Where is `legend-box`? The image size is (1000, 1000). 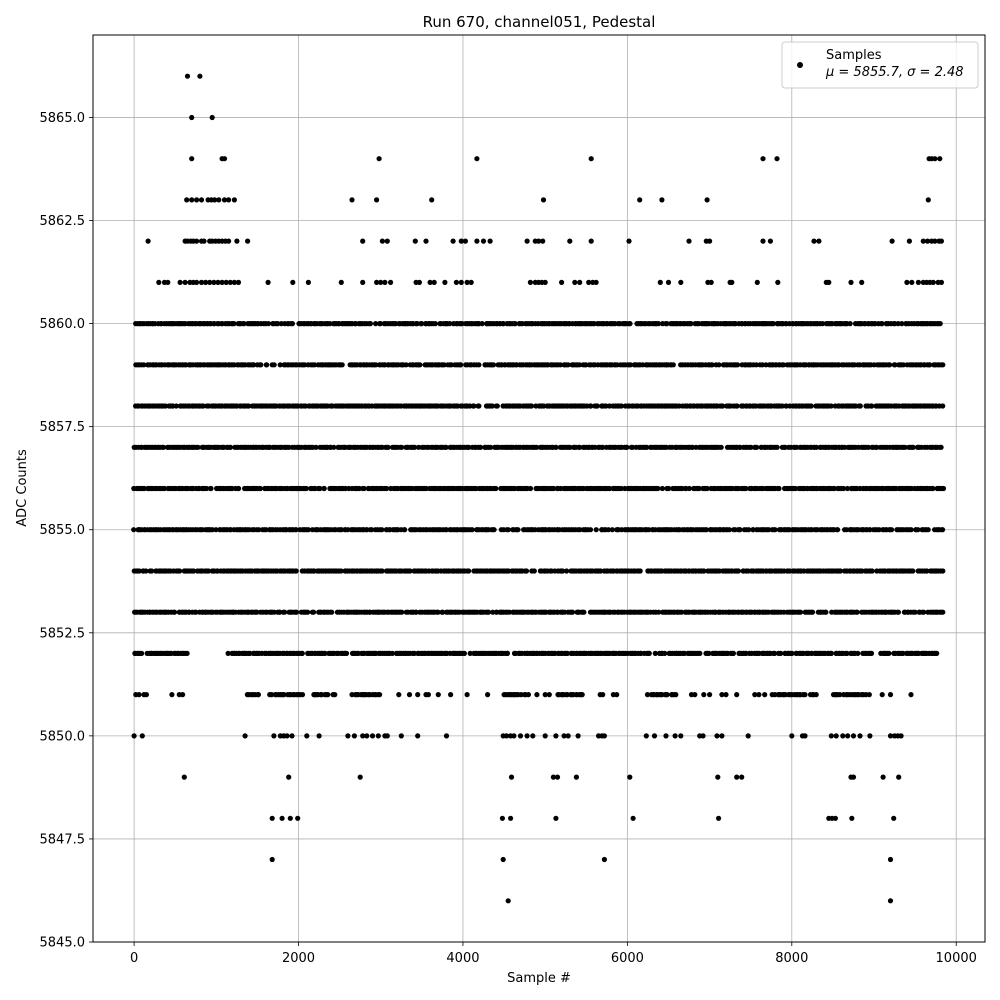 legend-box is located at coordinates (880, 65).